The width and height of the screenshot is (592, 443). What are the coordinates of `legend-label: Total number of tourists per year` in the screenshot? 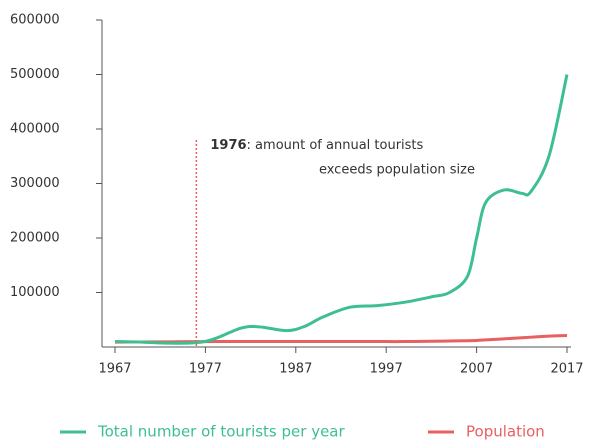 It's located at (221, 432).